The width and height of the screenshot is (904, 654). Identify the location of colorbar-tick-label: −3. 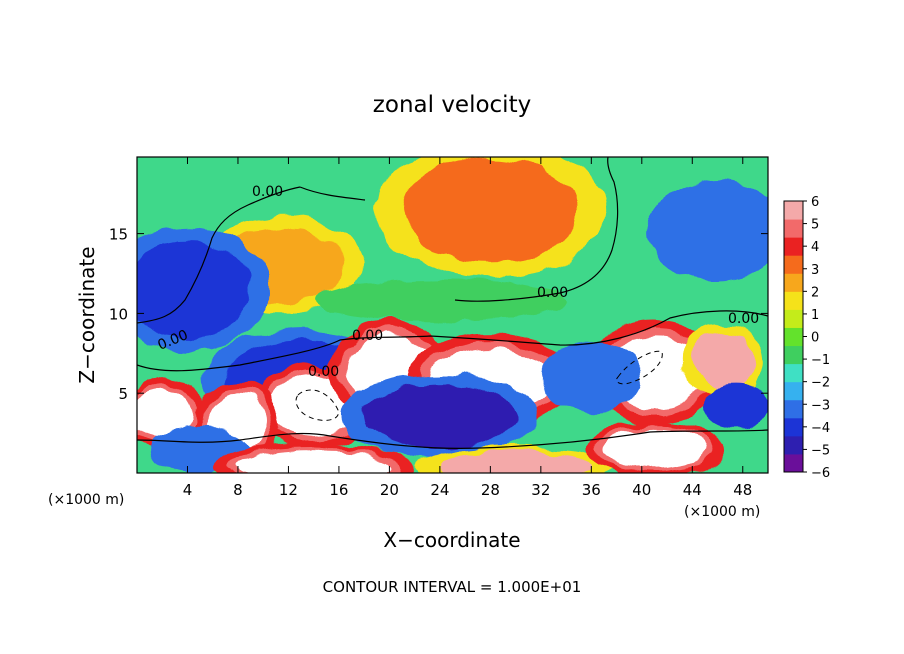
(820, 405).